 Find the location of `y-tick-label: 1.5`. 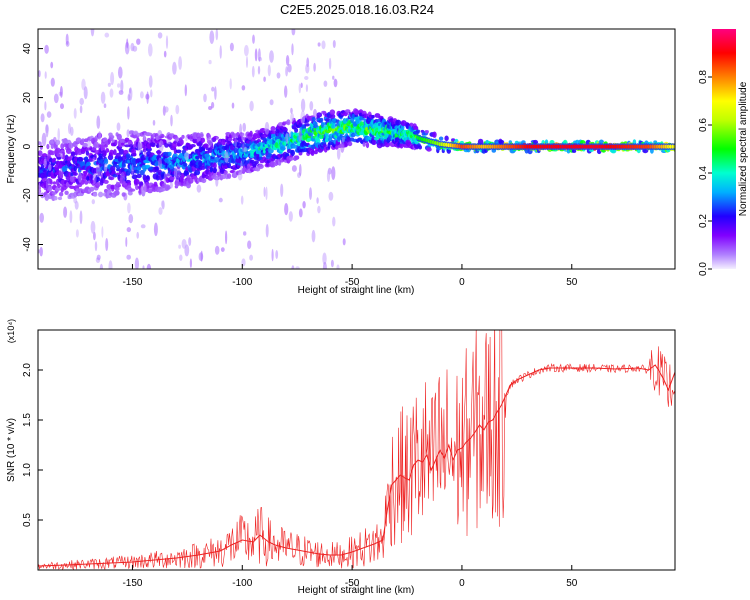

y-tick-label: 1.5 is located at coordinates (27, 420).